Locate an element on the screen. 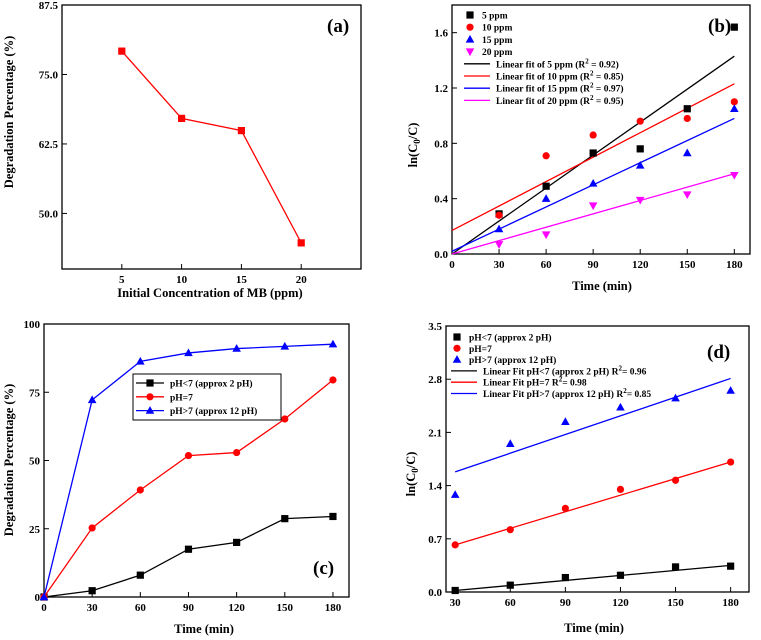  panel-b-ytick-label: 1.2 is located at coordinates (441, 89).